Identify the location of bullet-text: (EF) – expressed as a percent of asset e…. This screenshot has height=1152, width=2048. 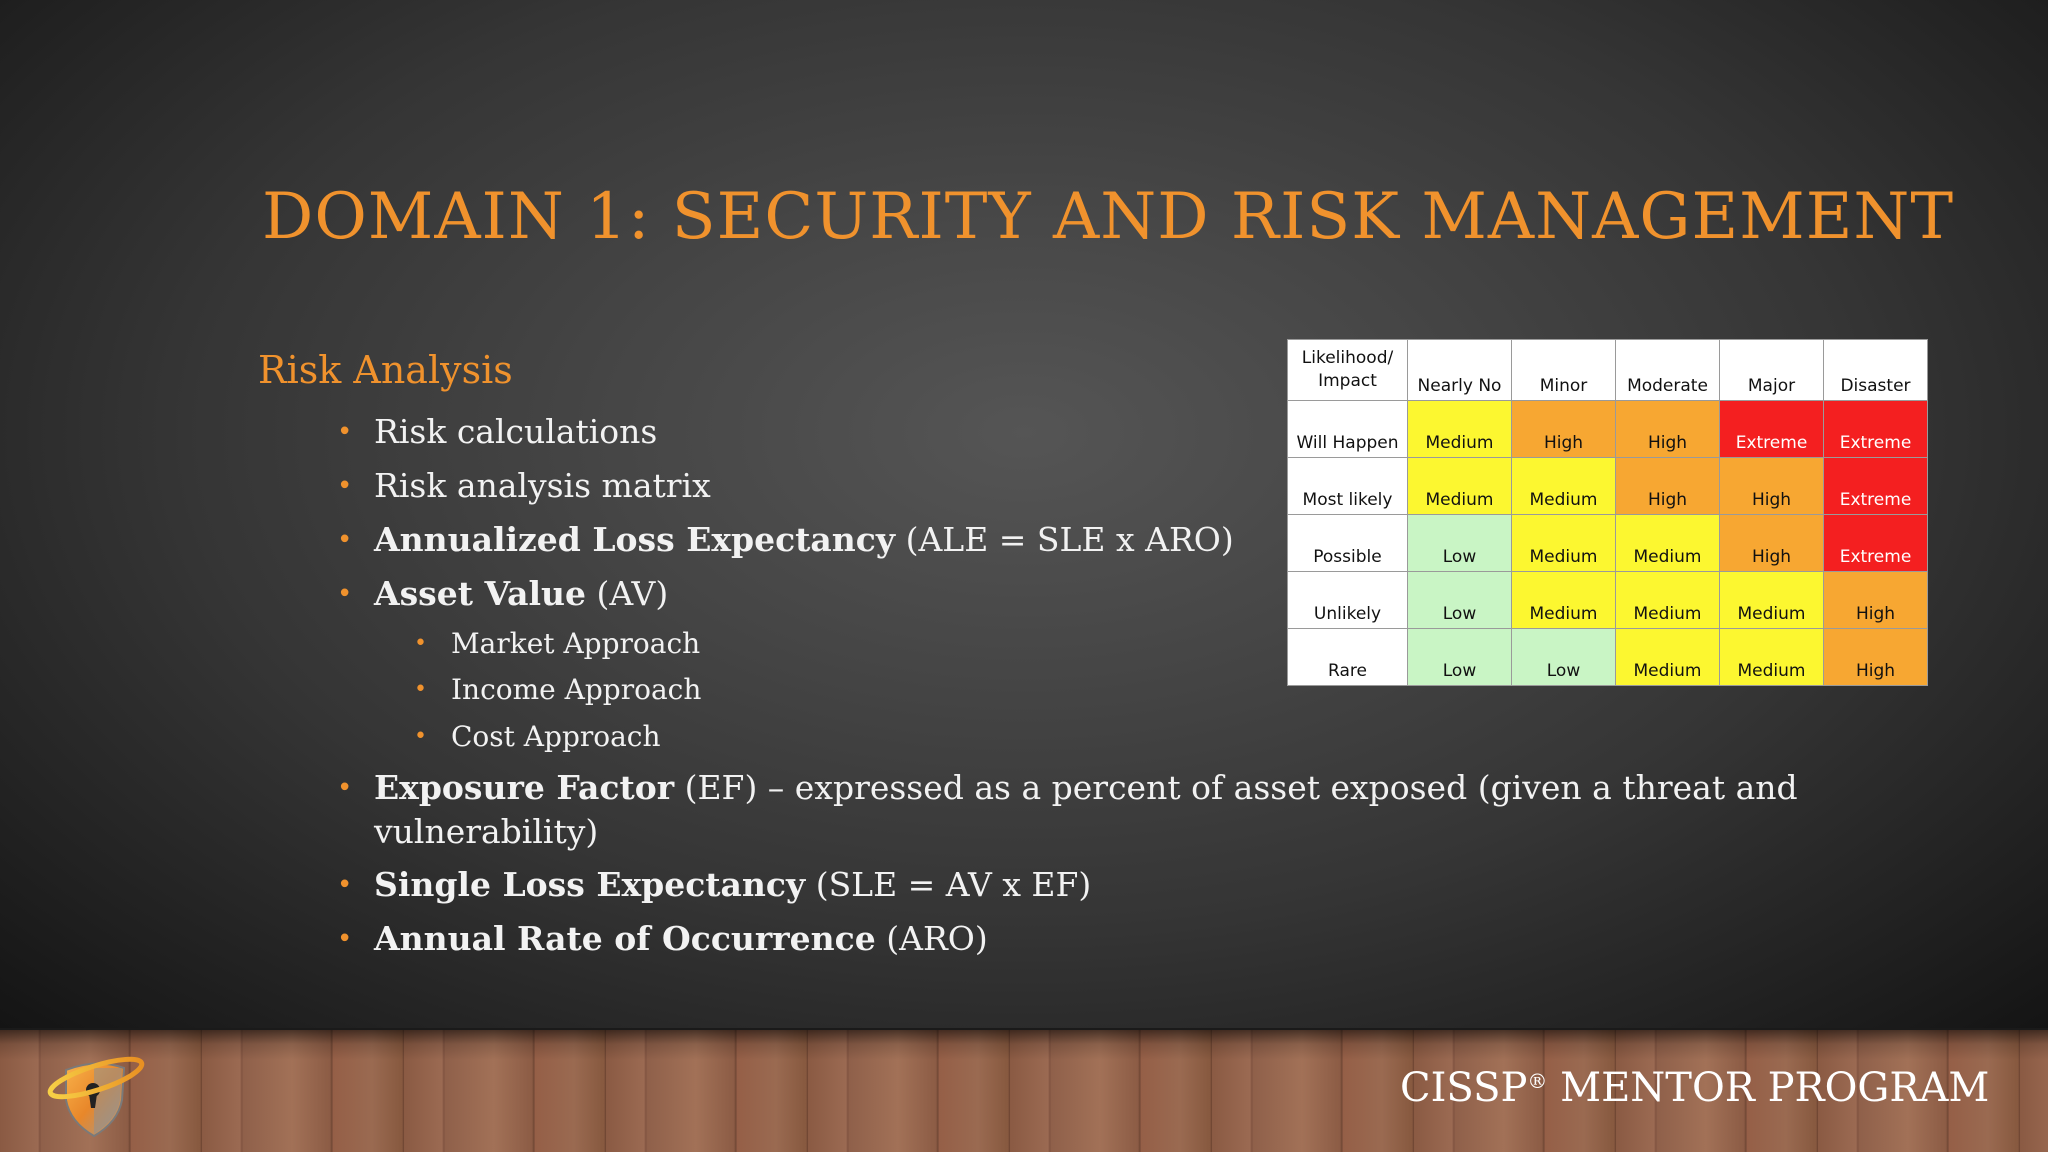
(1086, 809).